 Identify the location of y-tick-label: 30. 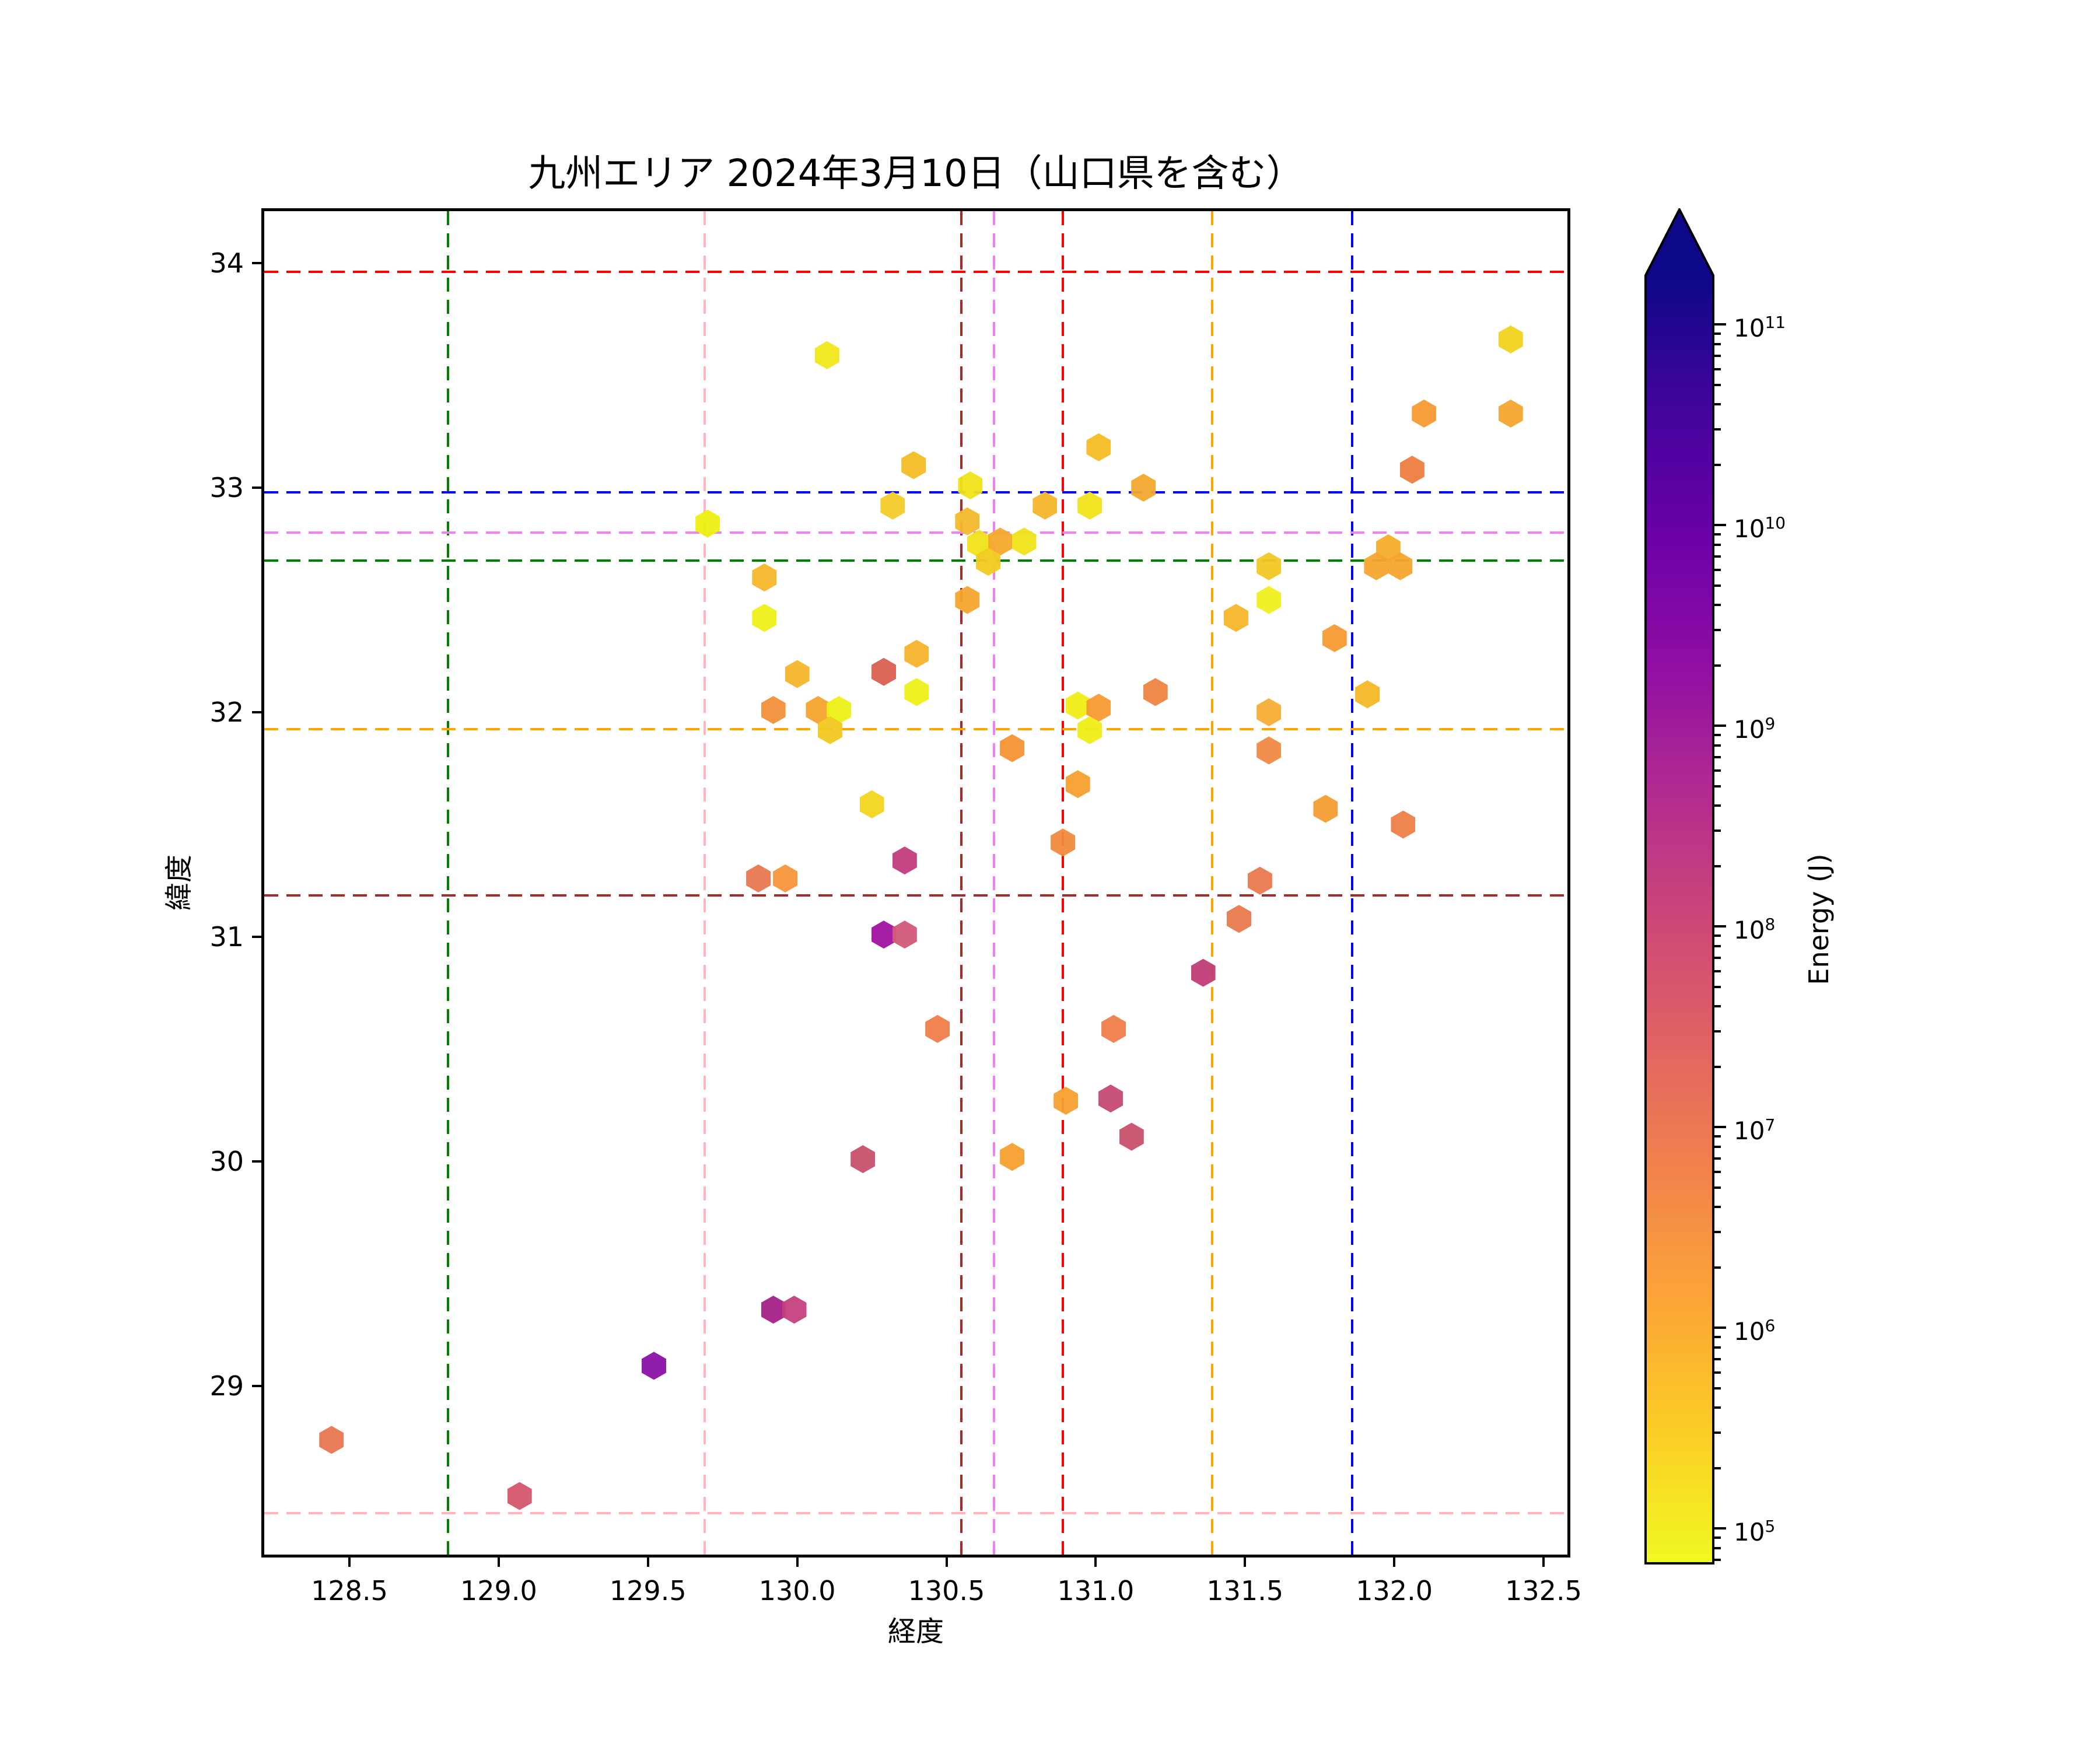
(226, 1161).